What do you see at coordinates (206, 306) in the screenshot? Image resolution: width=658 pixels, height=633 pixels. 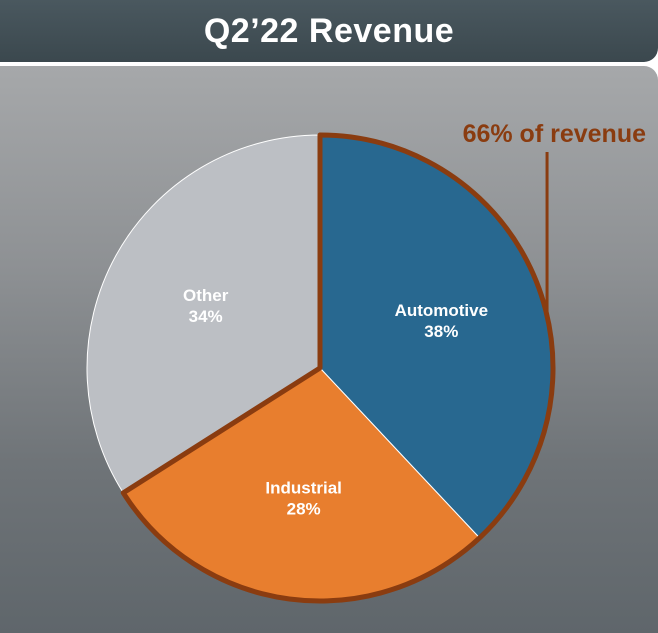 I see `slice-label-other: Other 34%` at bounding box center [206, 306].